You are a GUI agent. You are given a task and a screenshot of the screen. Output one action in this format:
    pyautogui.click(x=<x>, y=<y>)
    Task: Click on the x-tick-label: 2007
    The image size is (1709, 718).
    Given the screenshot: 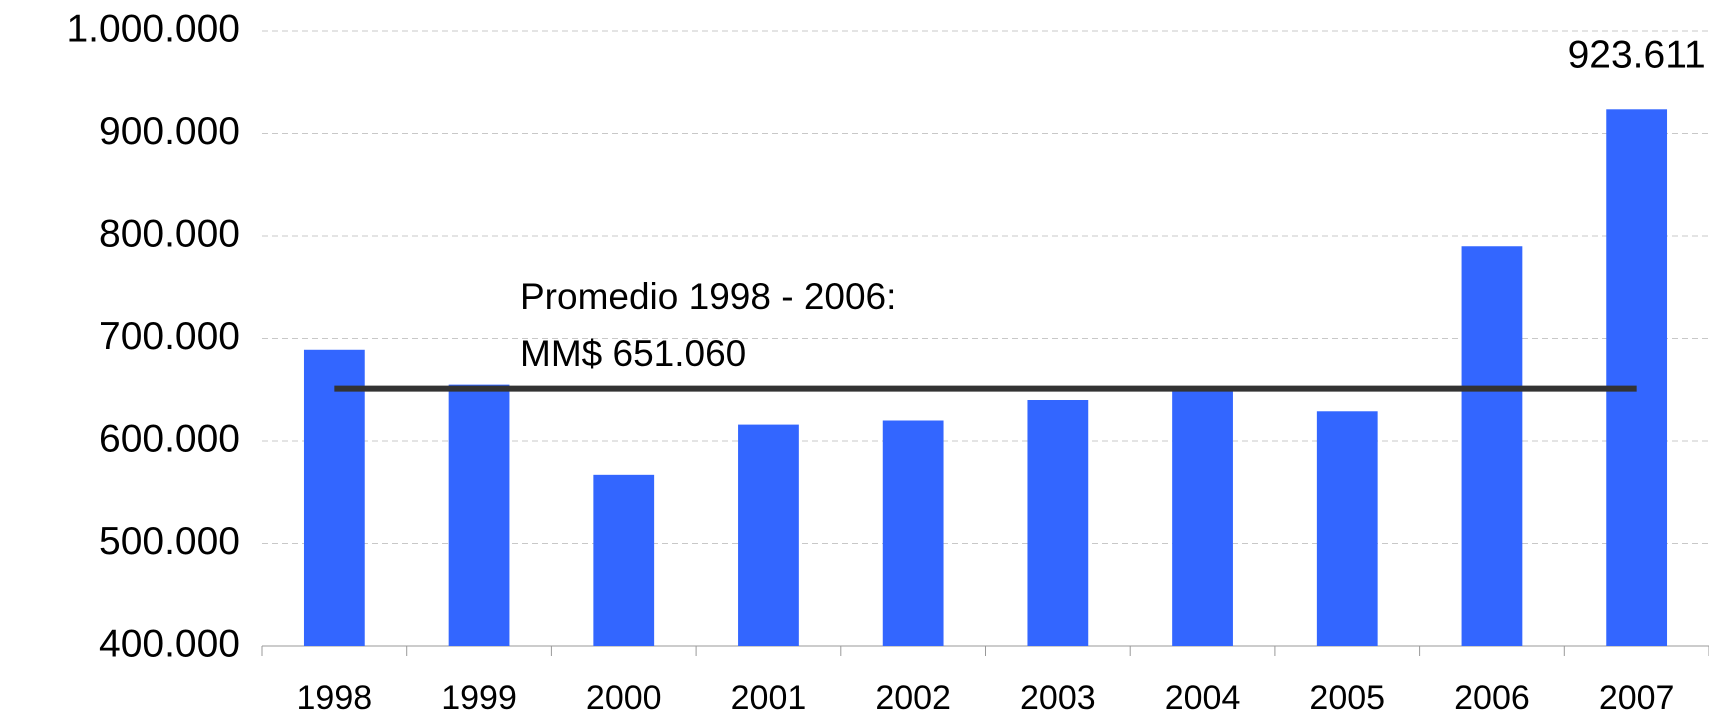 What is the action you would take?
    pyautogui.click(x=1637, y=698)
    